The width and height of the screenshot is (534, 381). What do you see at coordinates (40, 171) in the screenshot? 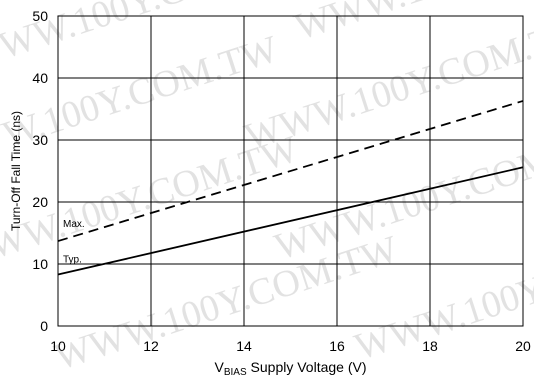
I see `y-tick-labels: 0 10 20 30 40 50` at bounding box center [40, 171].